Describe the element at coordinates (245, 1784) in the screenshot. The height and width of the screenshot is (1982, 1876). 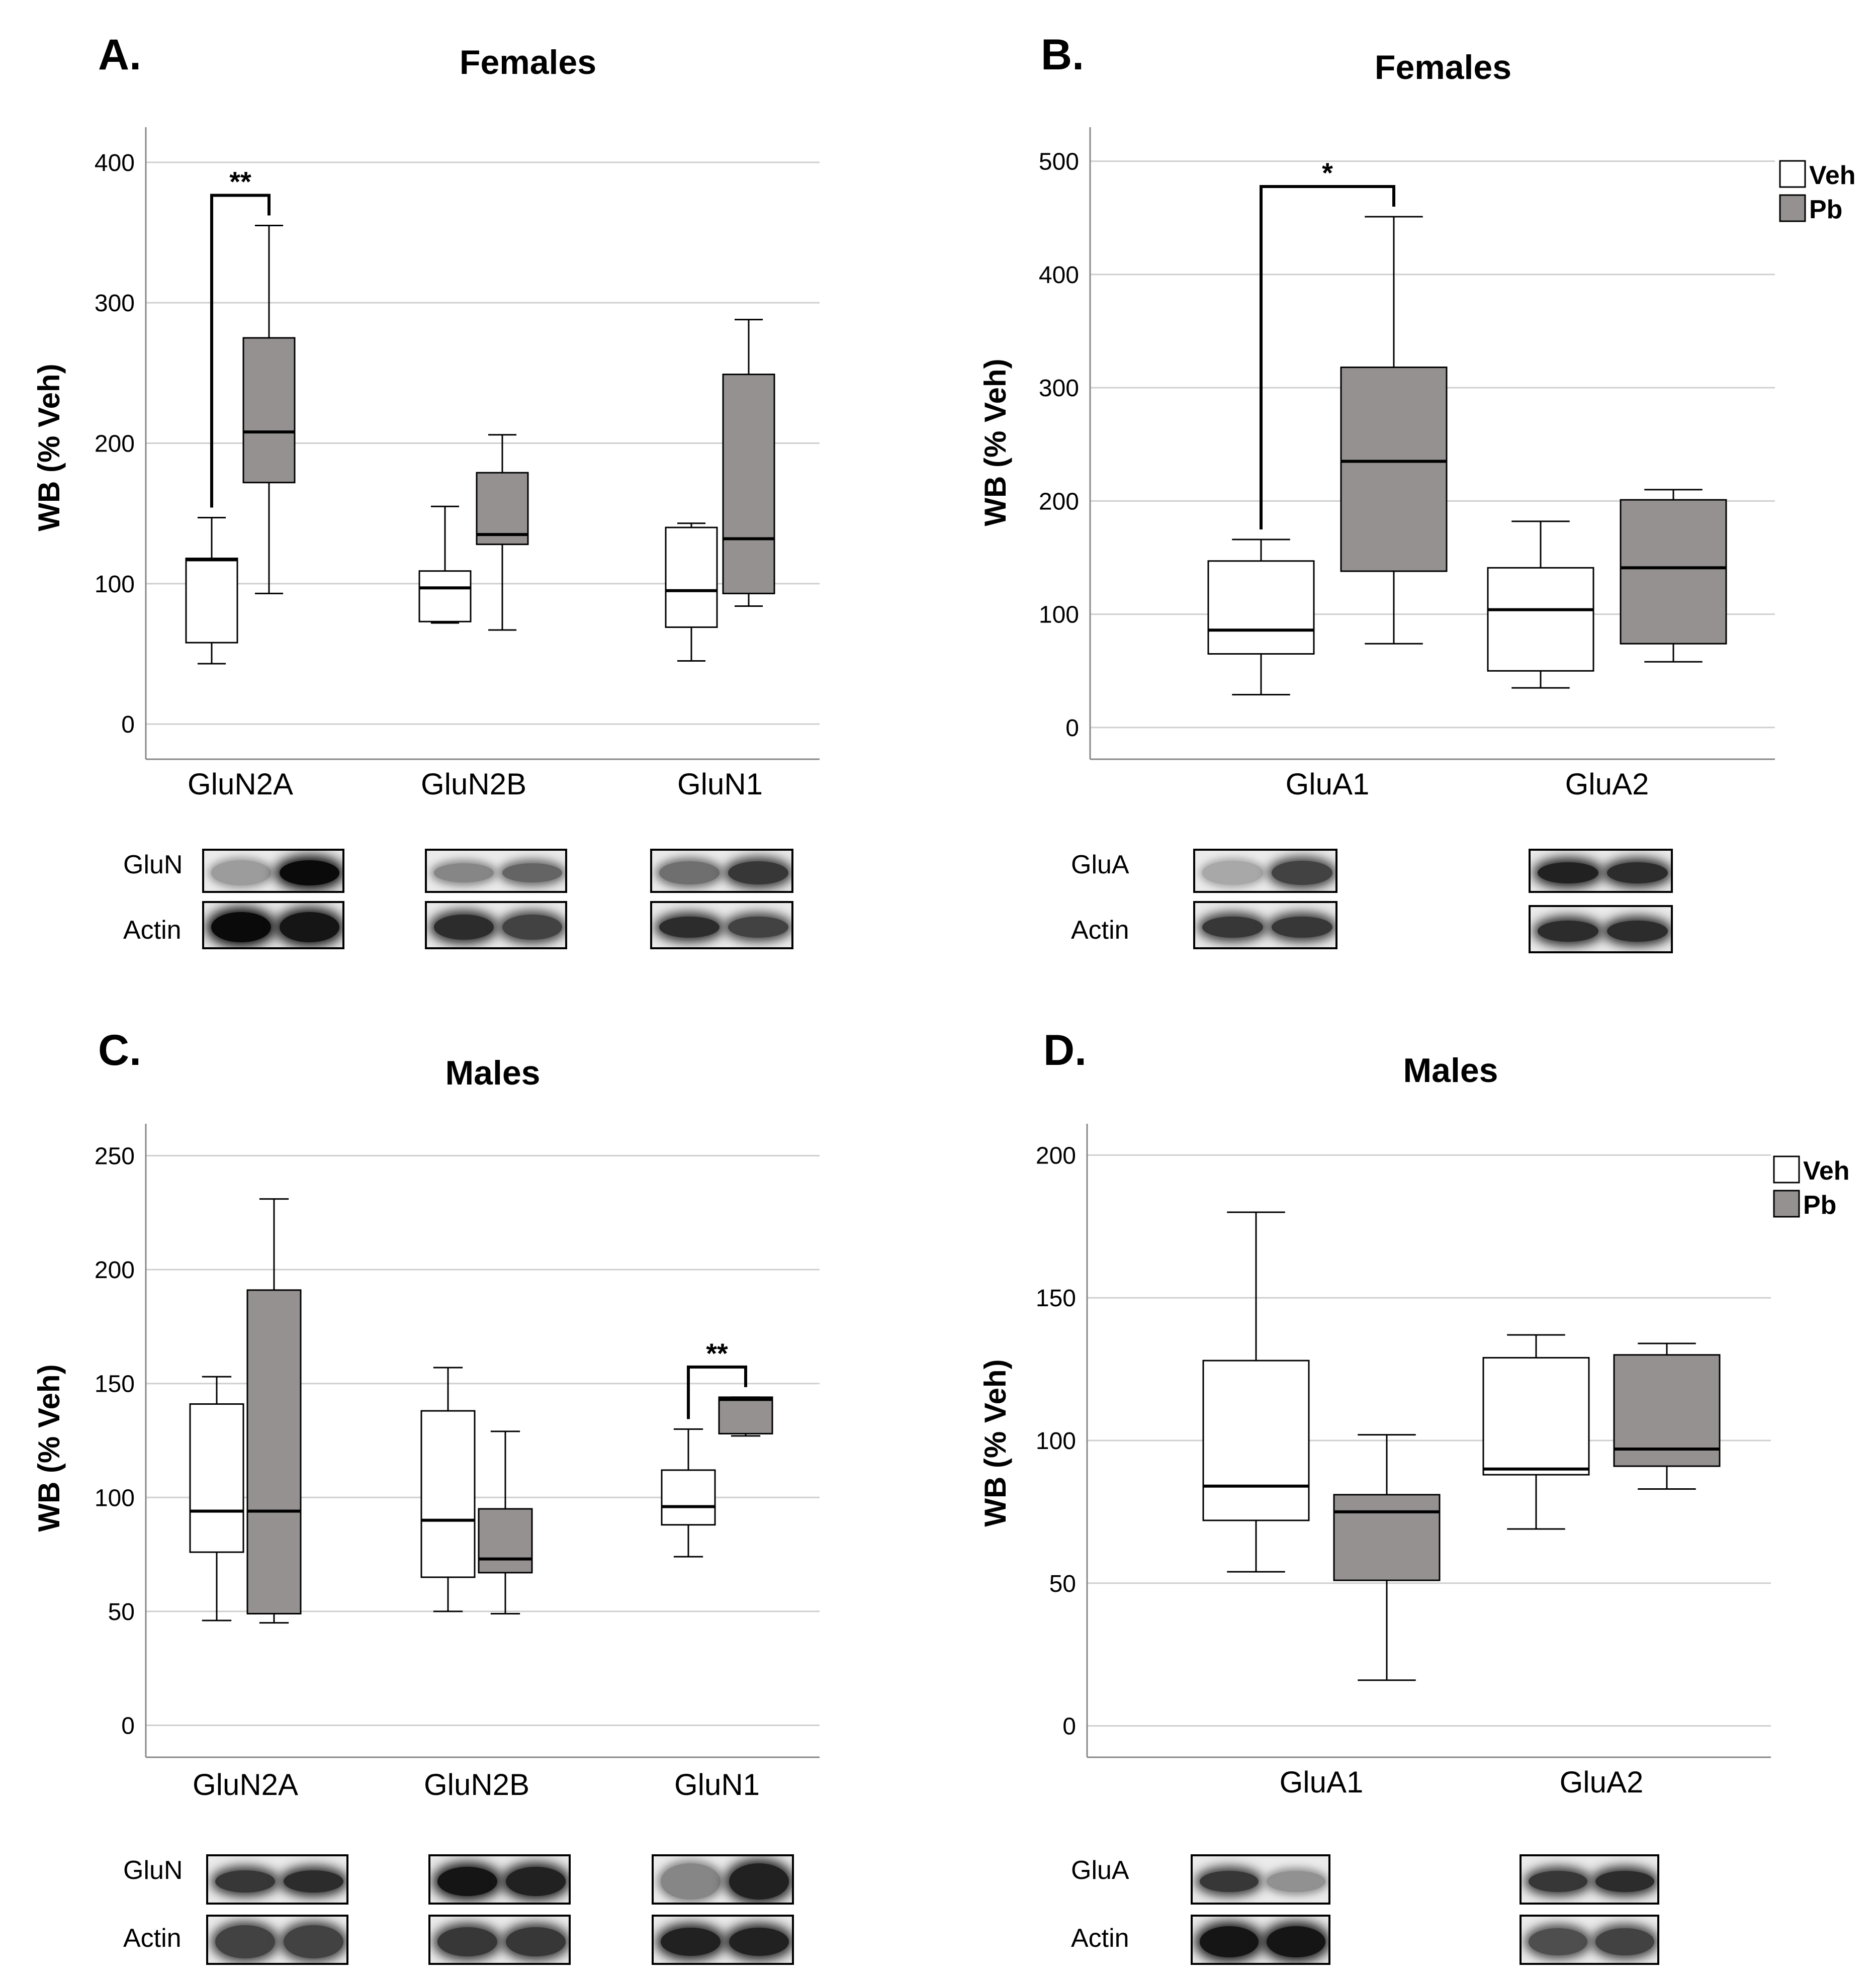
I see `x-category-label: GluN2A` at that location.